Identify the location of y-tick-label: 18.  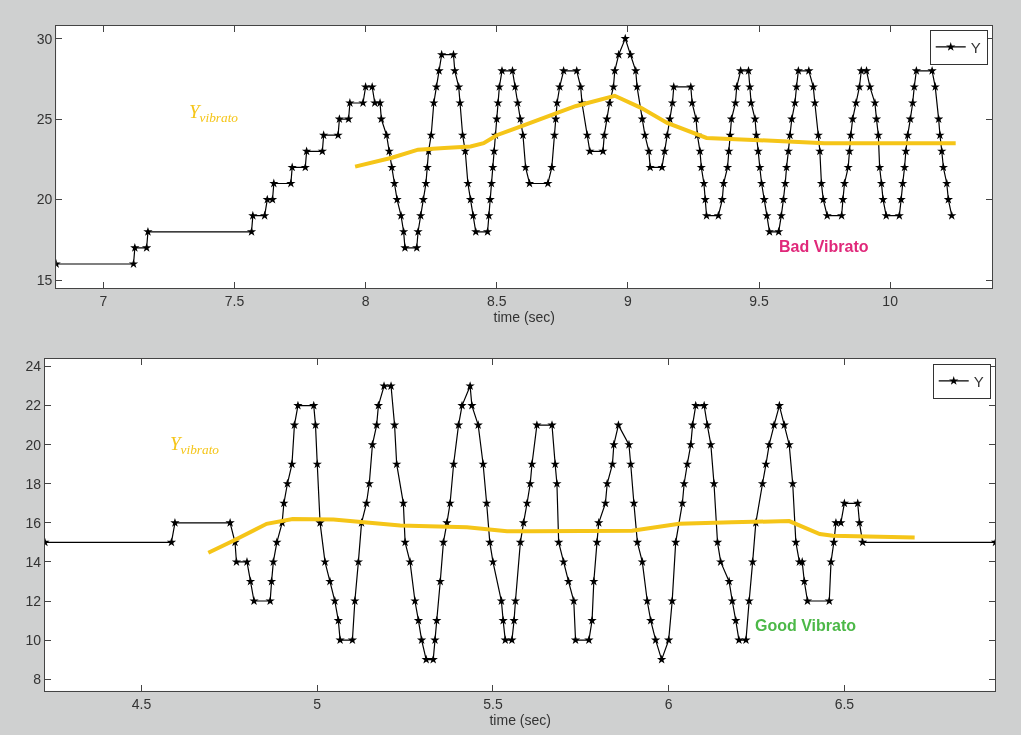
(33, 483).